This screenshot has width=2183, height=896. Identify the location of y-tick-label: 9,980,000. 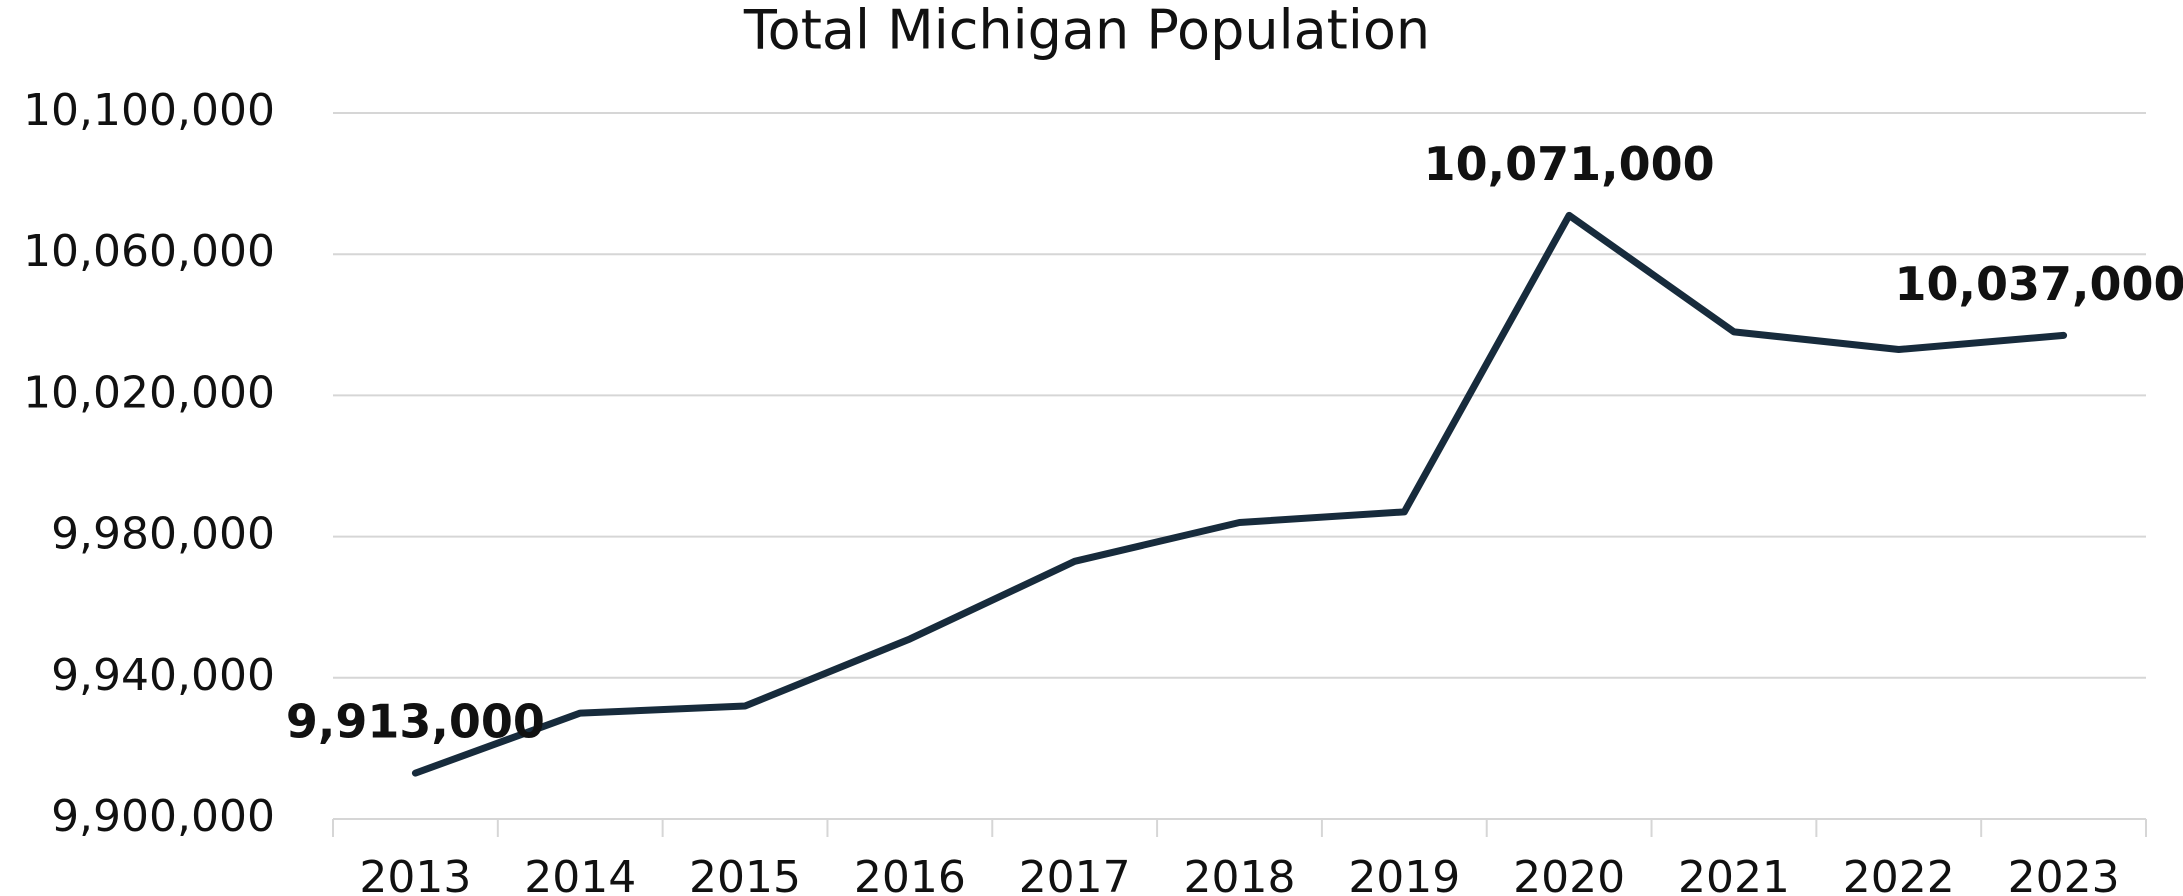
(163, 534).